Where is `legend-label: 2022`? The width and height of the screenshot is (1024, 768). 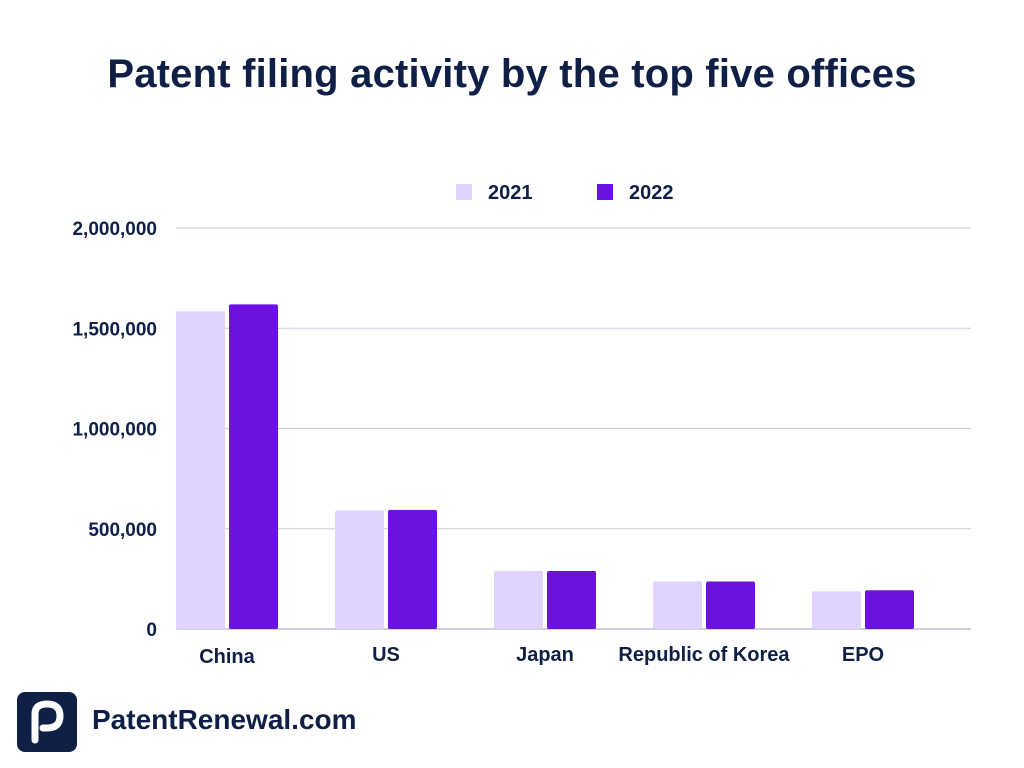
legend-label: 2022 is located at coordinates (651, 193).